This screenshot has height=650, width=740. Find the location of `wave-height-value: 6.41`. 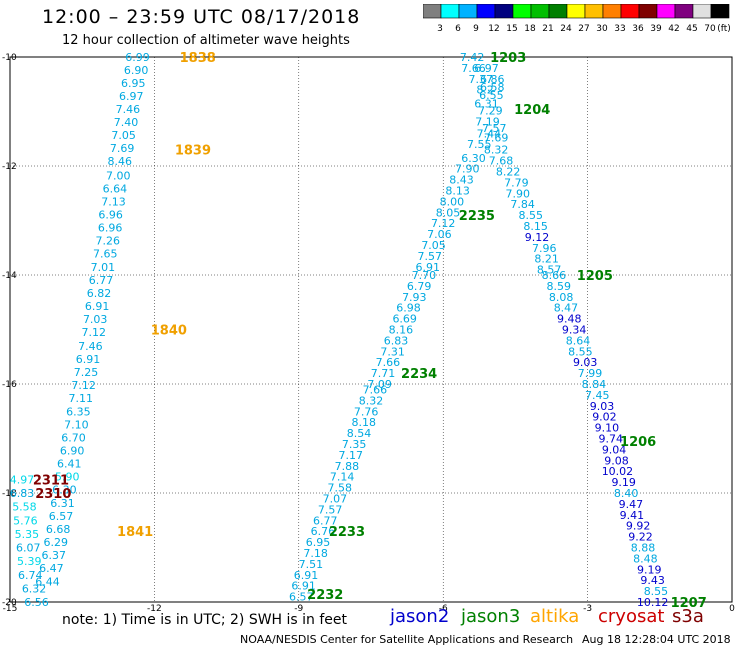

wave-height-value: 6.41 is located at coordinates (69, 464).